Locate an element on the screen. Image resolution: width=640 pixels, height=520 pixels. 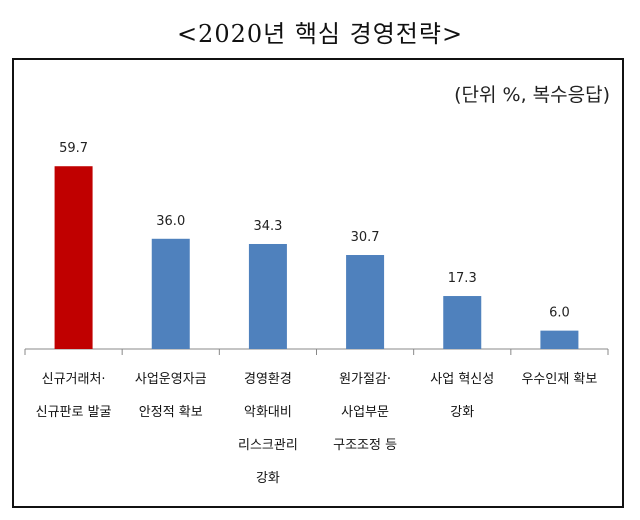
category-label: 사업 혁신성 is located at coordinates (462, 379).